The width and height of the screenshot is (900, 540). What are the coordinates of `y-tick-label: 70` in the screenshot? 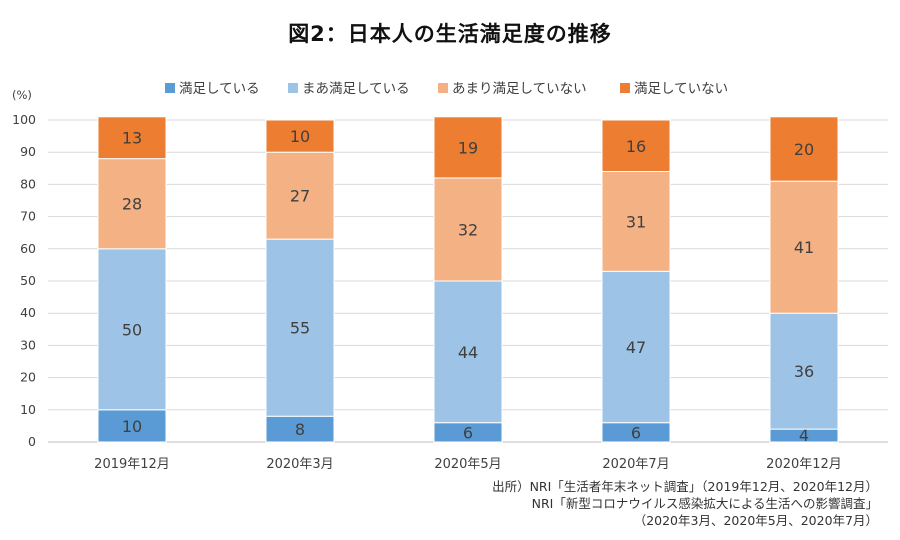 It's located at (28, 216).